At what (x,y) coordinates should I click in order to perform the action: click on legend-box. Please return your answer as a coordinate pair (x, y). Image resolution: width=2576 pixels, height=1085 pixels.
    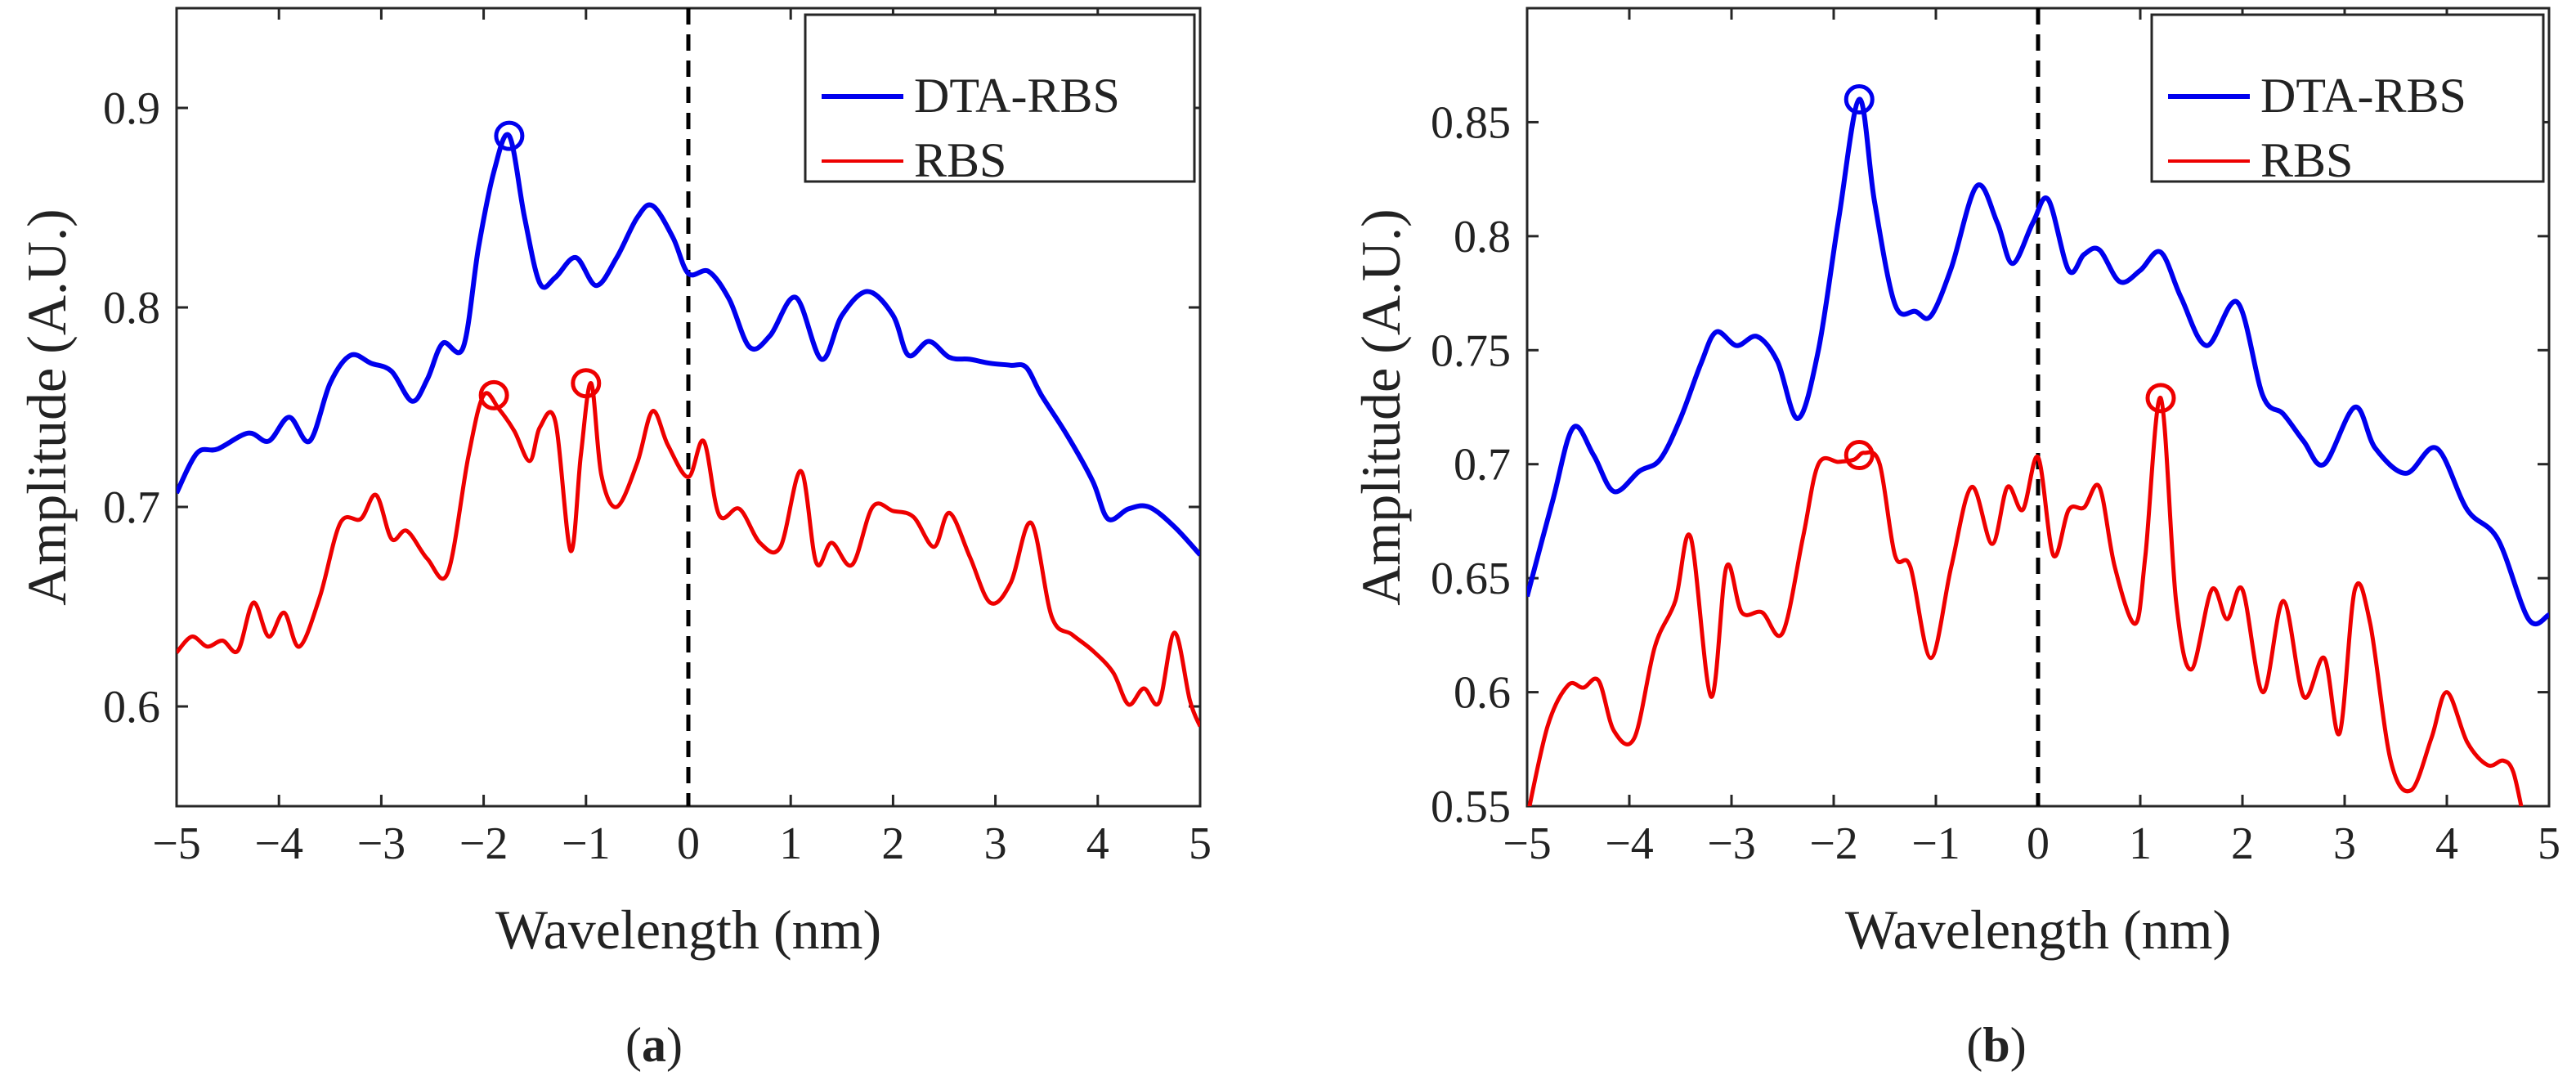
    Looking at the image, I should click on (2347, 98).